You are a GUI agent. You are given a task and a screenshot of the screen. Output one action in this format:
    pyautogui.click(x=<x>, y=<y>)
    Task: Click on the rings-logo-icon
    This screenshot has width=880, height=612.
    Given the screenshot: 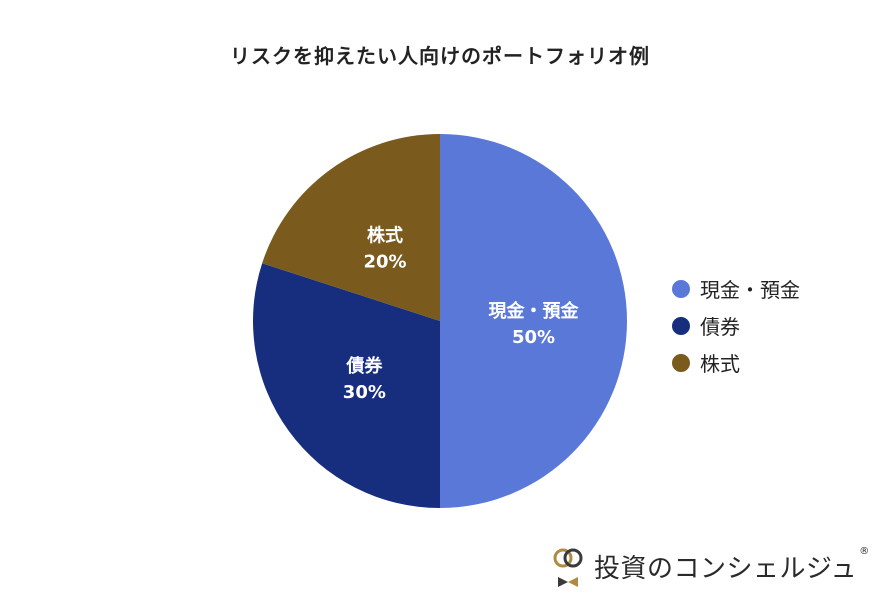 What is the action you would take?
    pyautogui.click(x=568, y=567)
    